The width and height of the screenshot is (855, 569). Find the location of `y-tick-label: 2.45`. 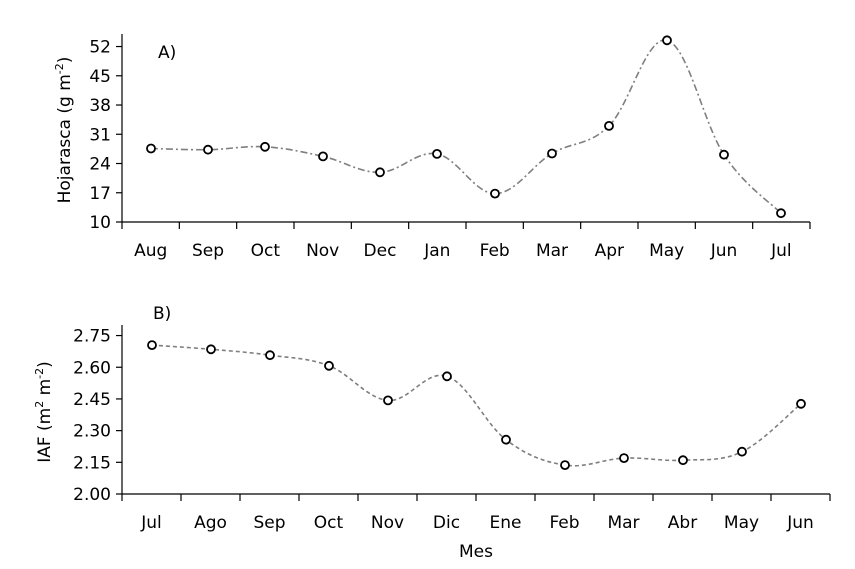

y-tick-label: 2.45 is located at coordinates (92, 400).